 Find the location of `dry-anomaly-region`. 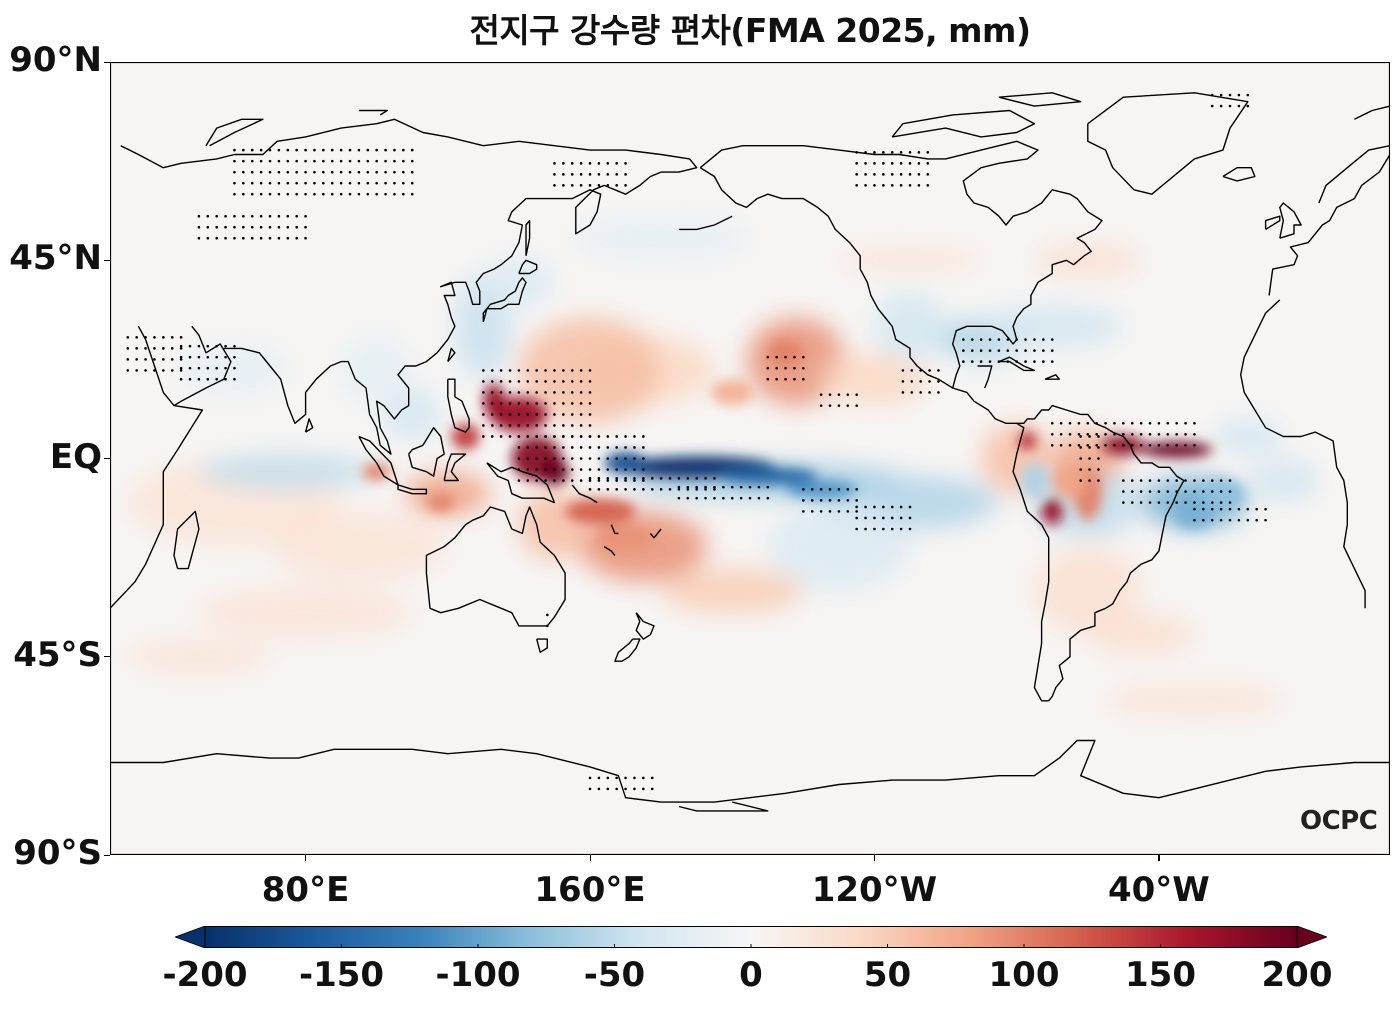

dry-anomaly-region is located at coordinates (287, 472).